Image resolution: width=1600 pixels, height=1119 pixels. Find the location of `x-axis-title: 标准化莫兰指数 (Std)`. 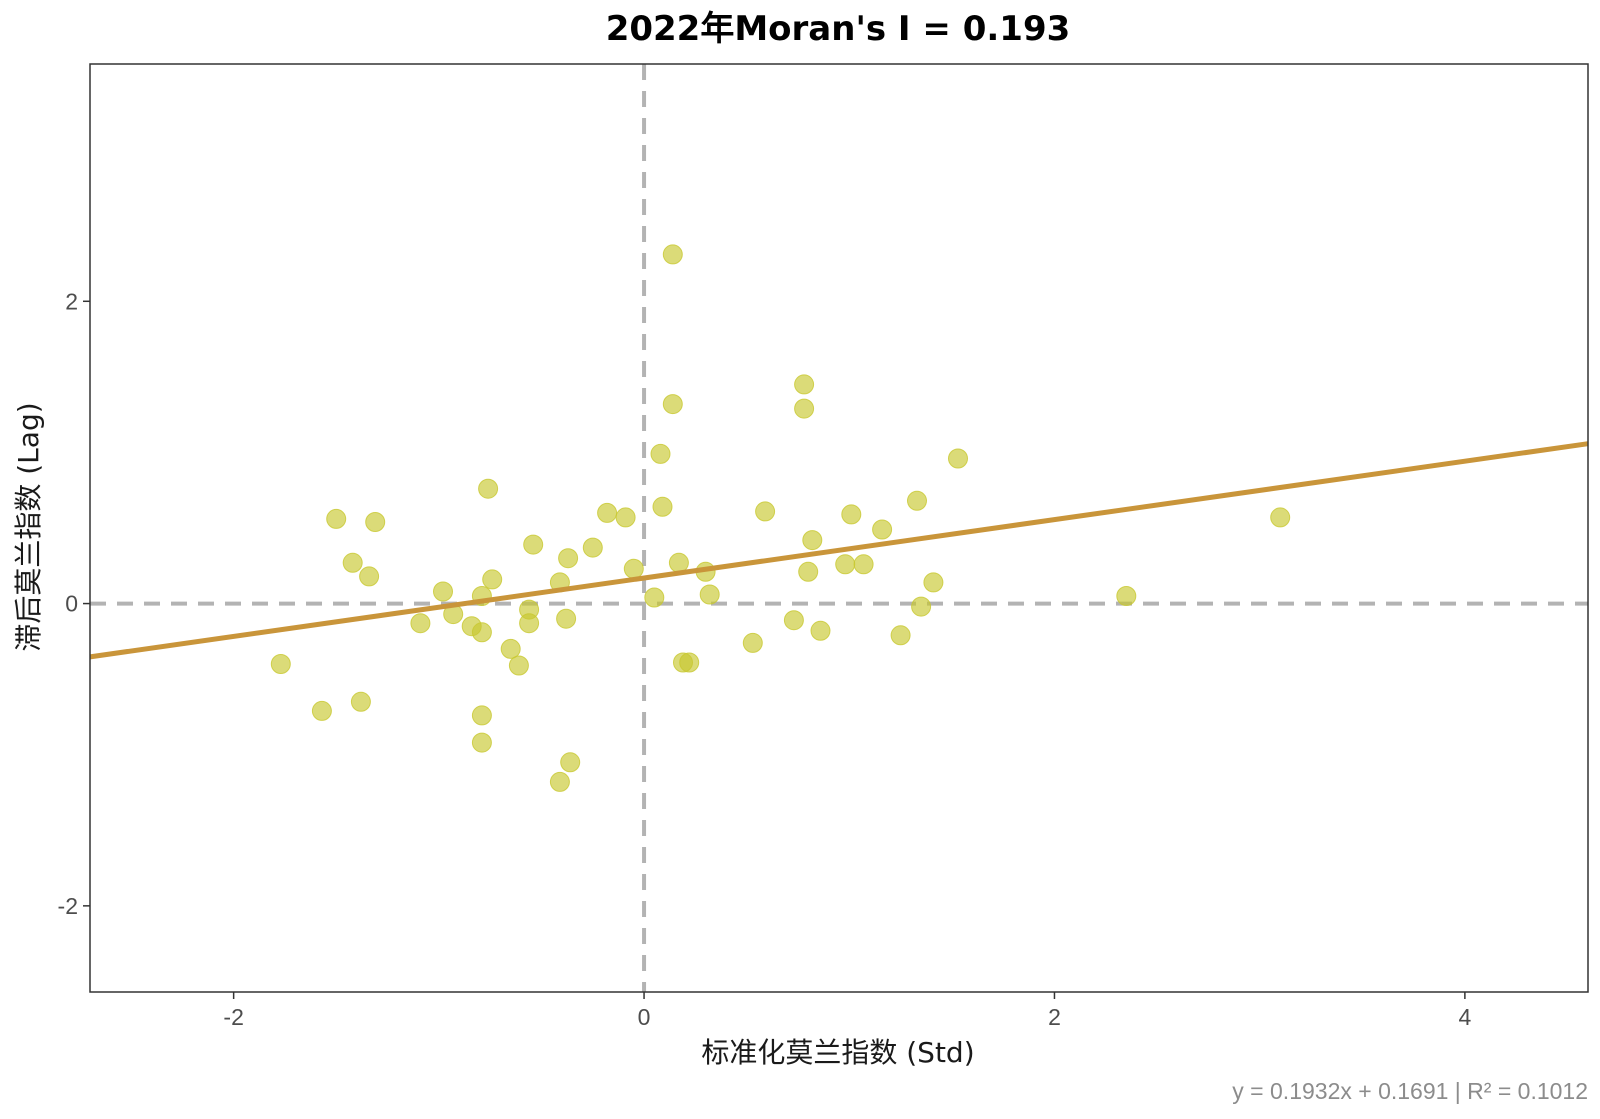

x-axis-title: 标准化莫兰指数 (Std) is located at coordinates (837, 1052).